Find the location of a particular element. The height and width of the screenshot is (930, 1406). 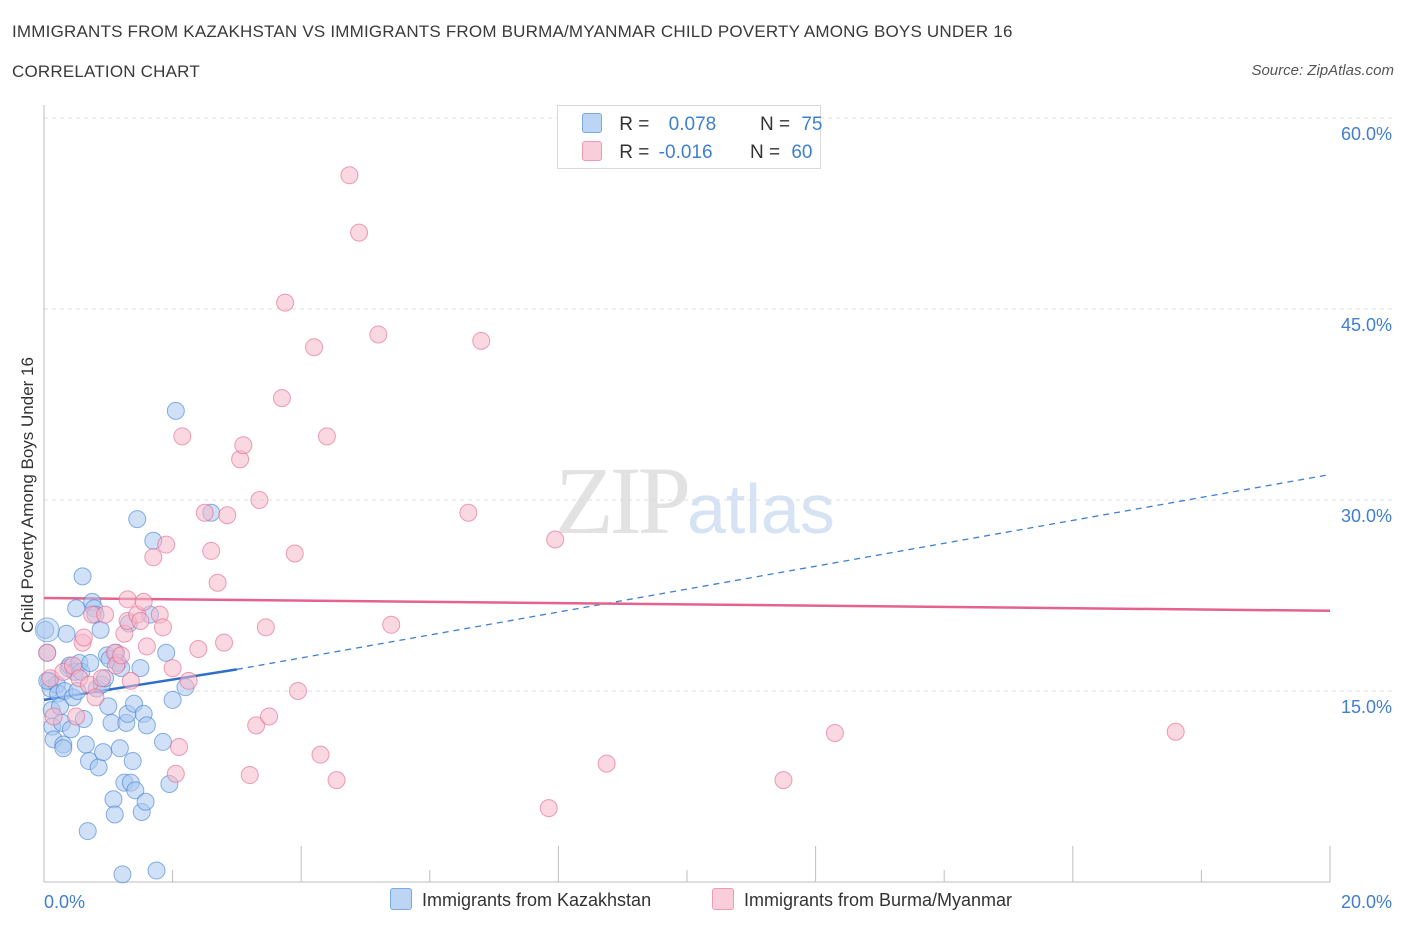

r-label: R = is located at coordinates (634, 124).